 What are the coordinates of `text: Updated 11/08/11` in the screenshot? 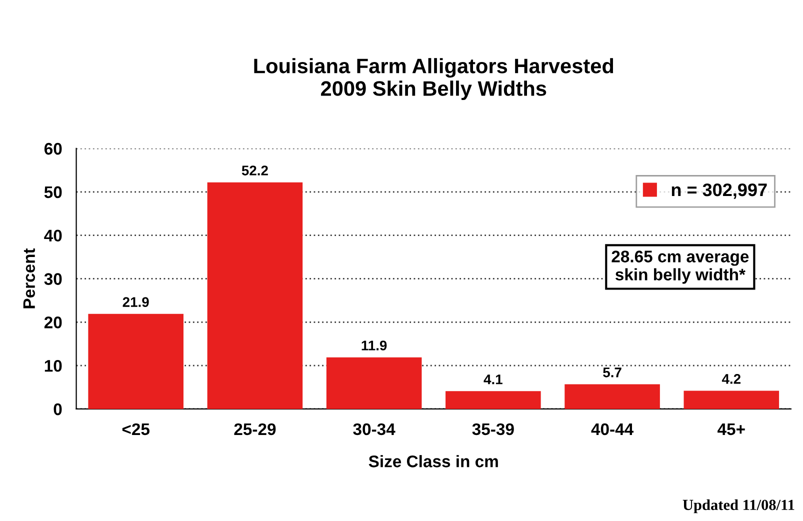 It's located at (738, 506).